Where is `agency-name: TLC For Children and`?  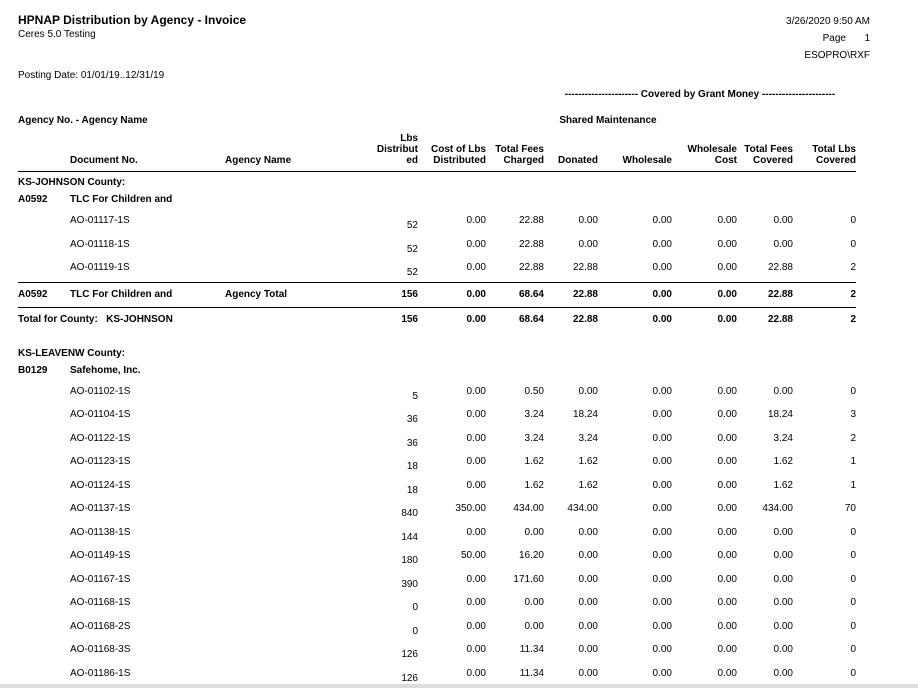
agency-name: TLC For Children and is located at coordinates (121, 294).